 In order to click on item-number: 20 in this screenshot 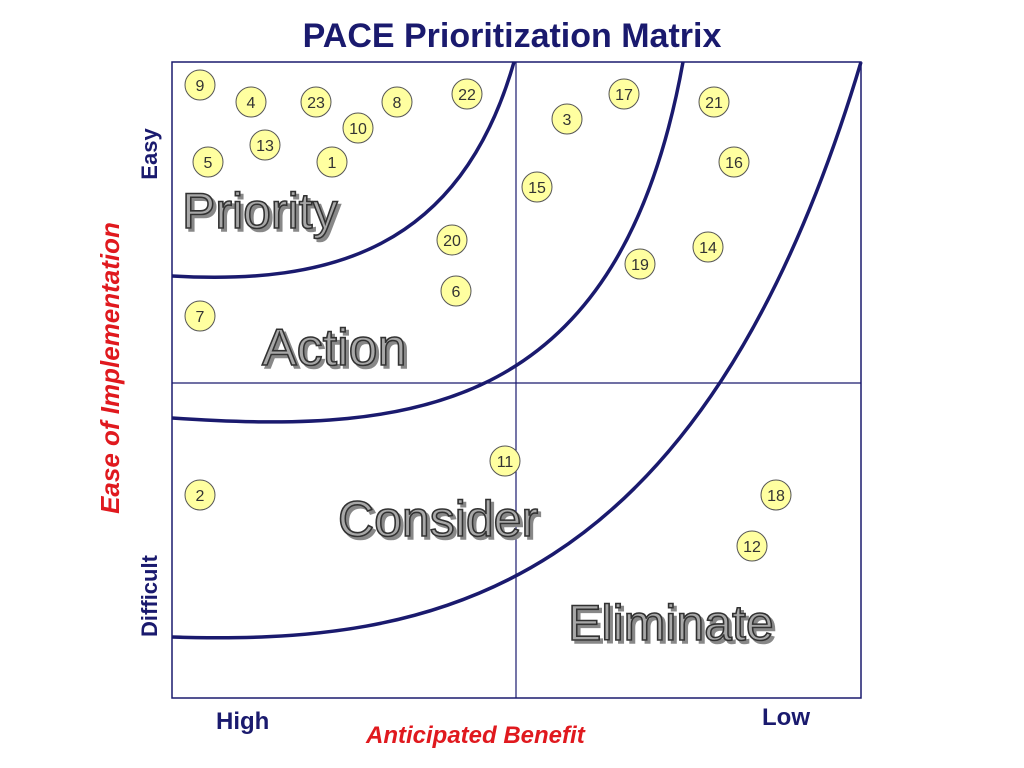, I will do `click(452, 241)`.